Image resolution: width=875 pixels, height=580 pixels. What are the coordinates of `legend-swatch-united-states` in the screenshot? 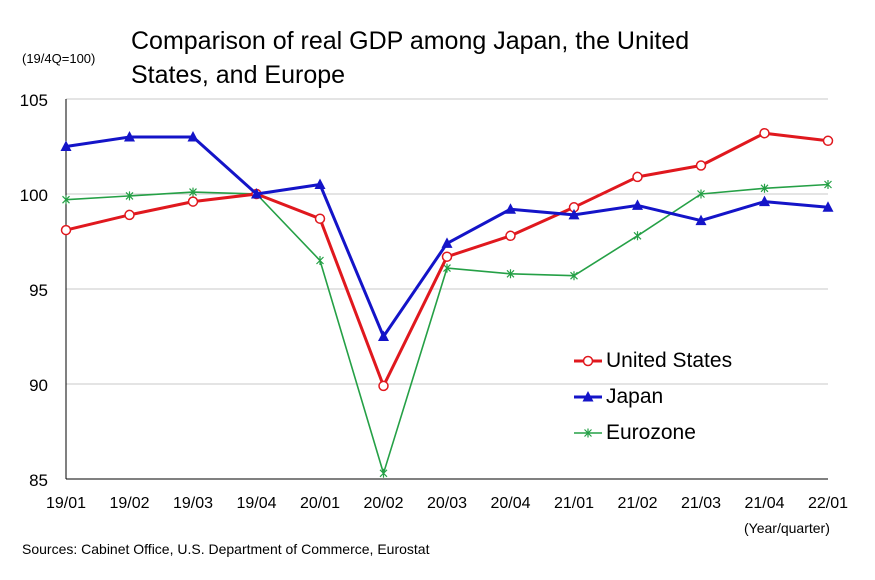 It's located at (588, 361).